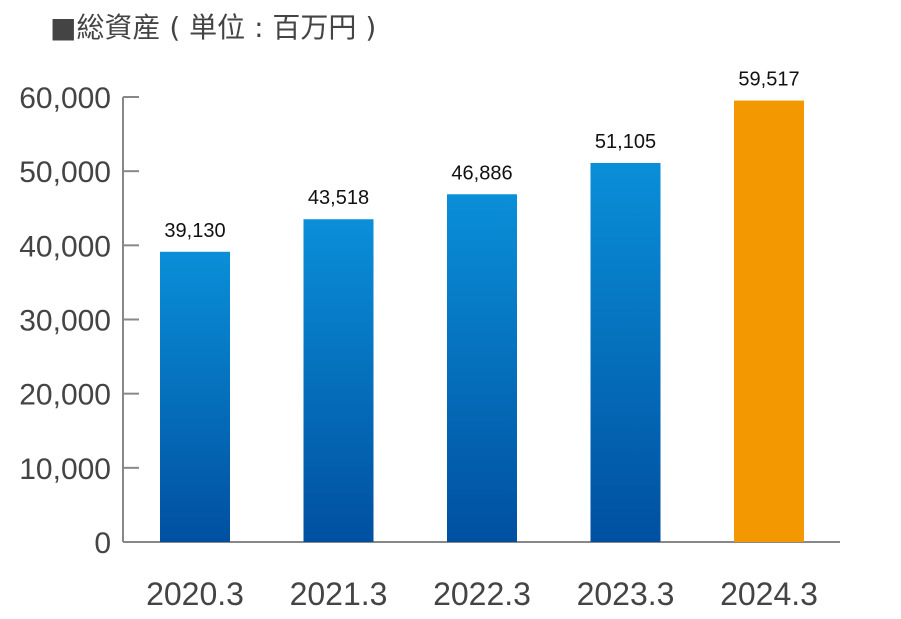  I want to click on bar-2022.3, so click(482, 368).